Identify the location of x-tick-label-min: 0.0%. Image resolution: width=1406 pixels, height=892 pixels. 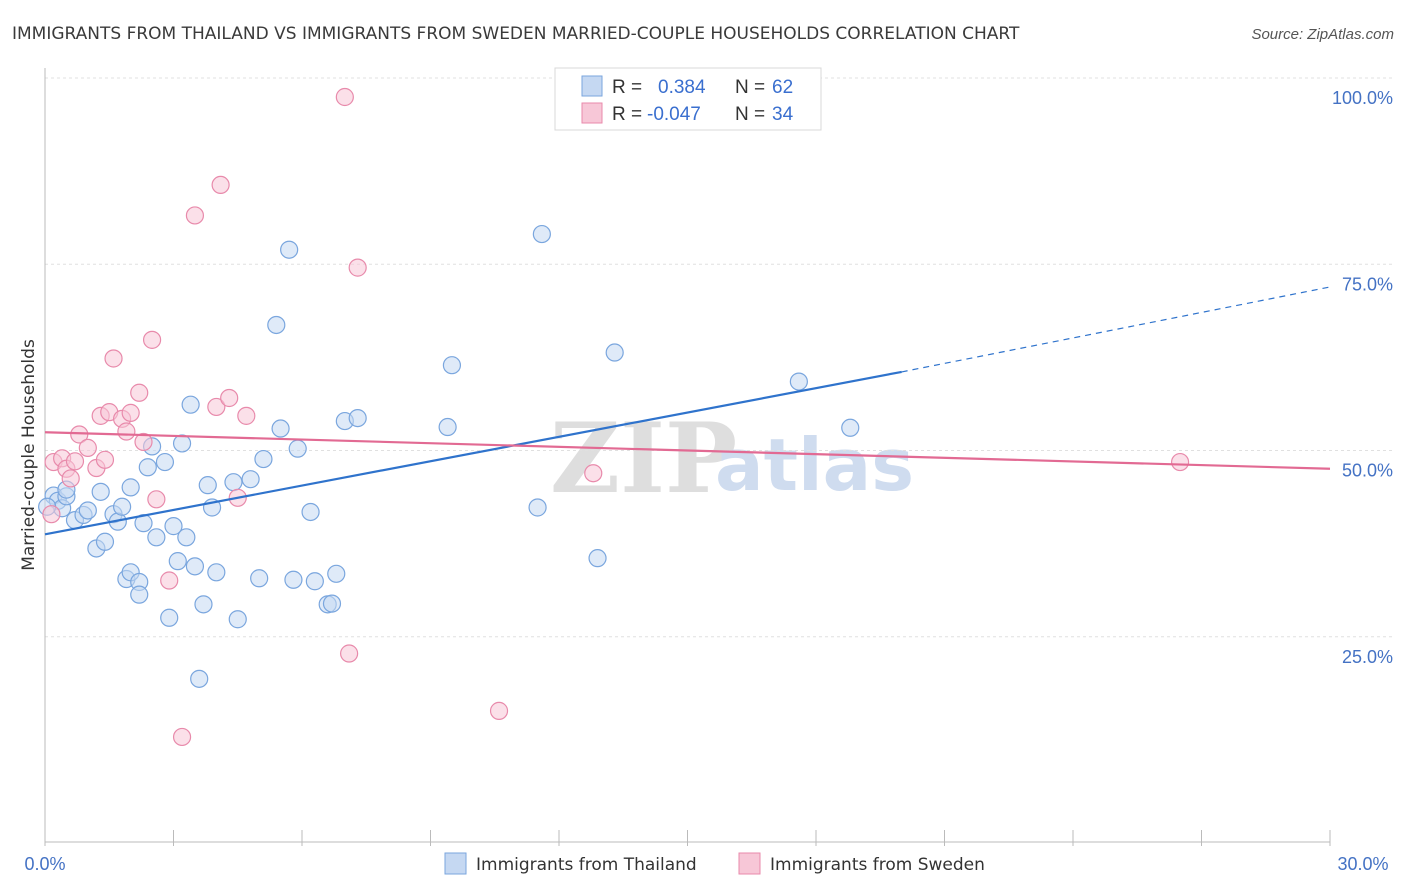
(44, 864).